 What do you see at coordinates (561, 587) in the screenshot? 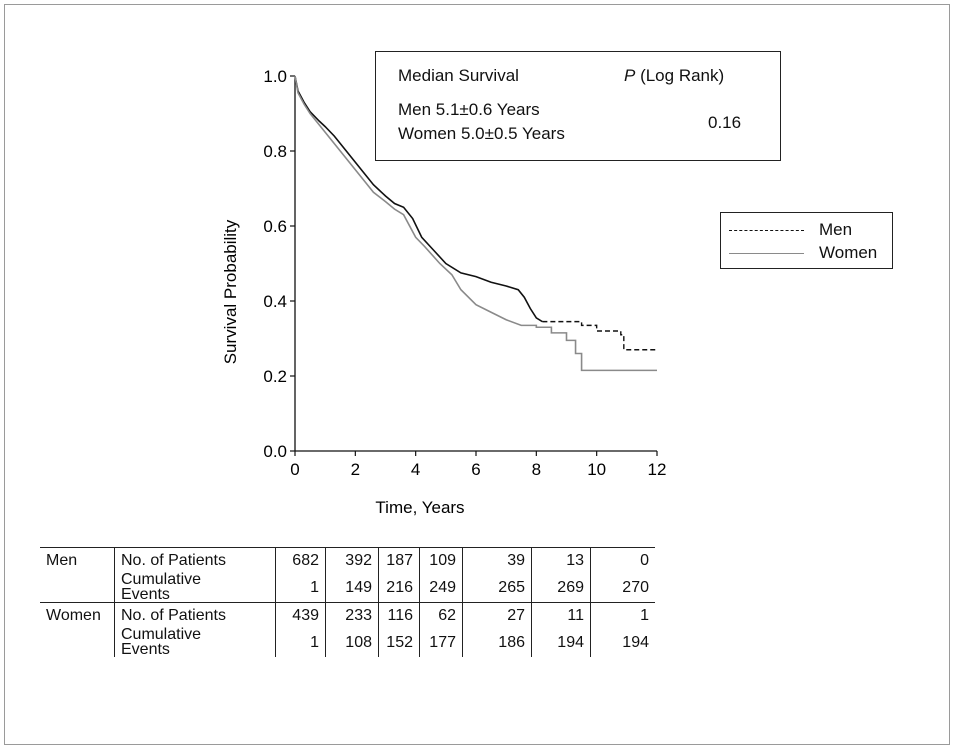
I see `table-cell: 269` at bounding box center [561, 587].